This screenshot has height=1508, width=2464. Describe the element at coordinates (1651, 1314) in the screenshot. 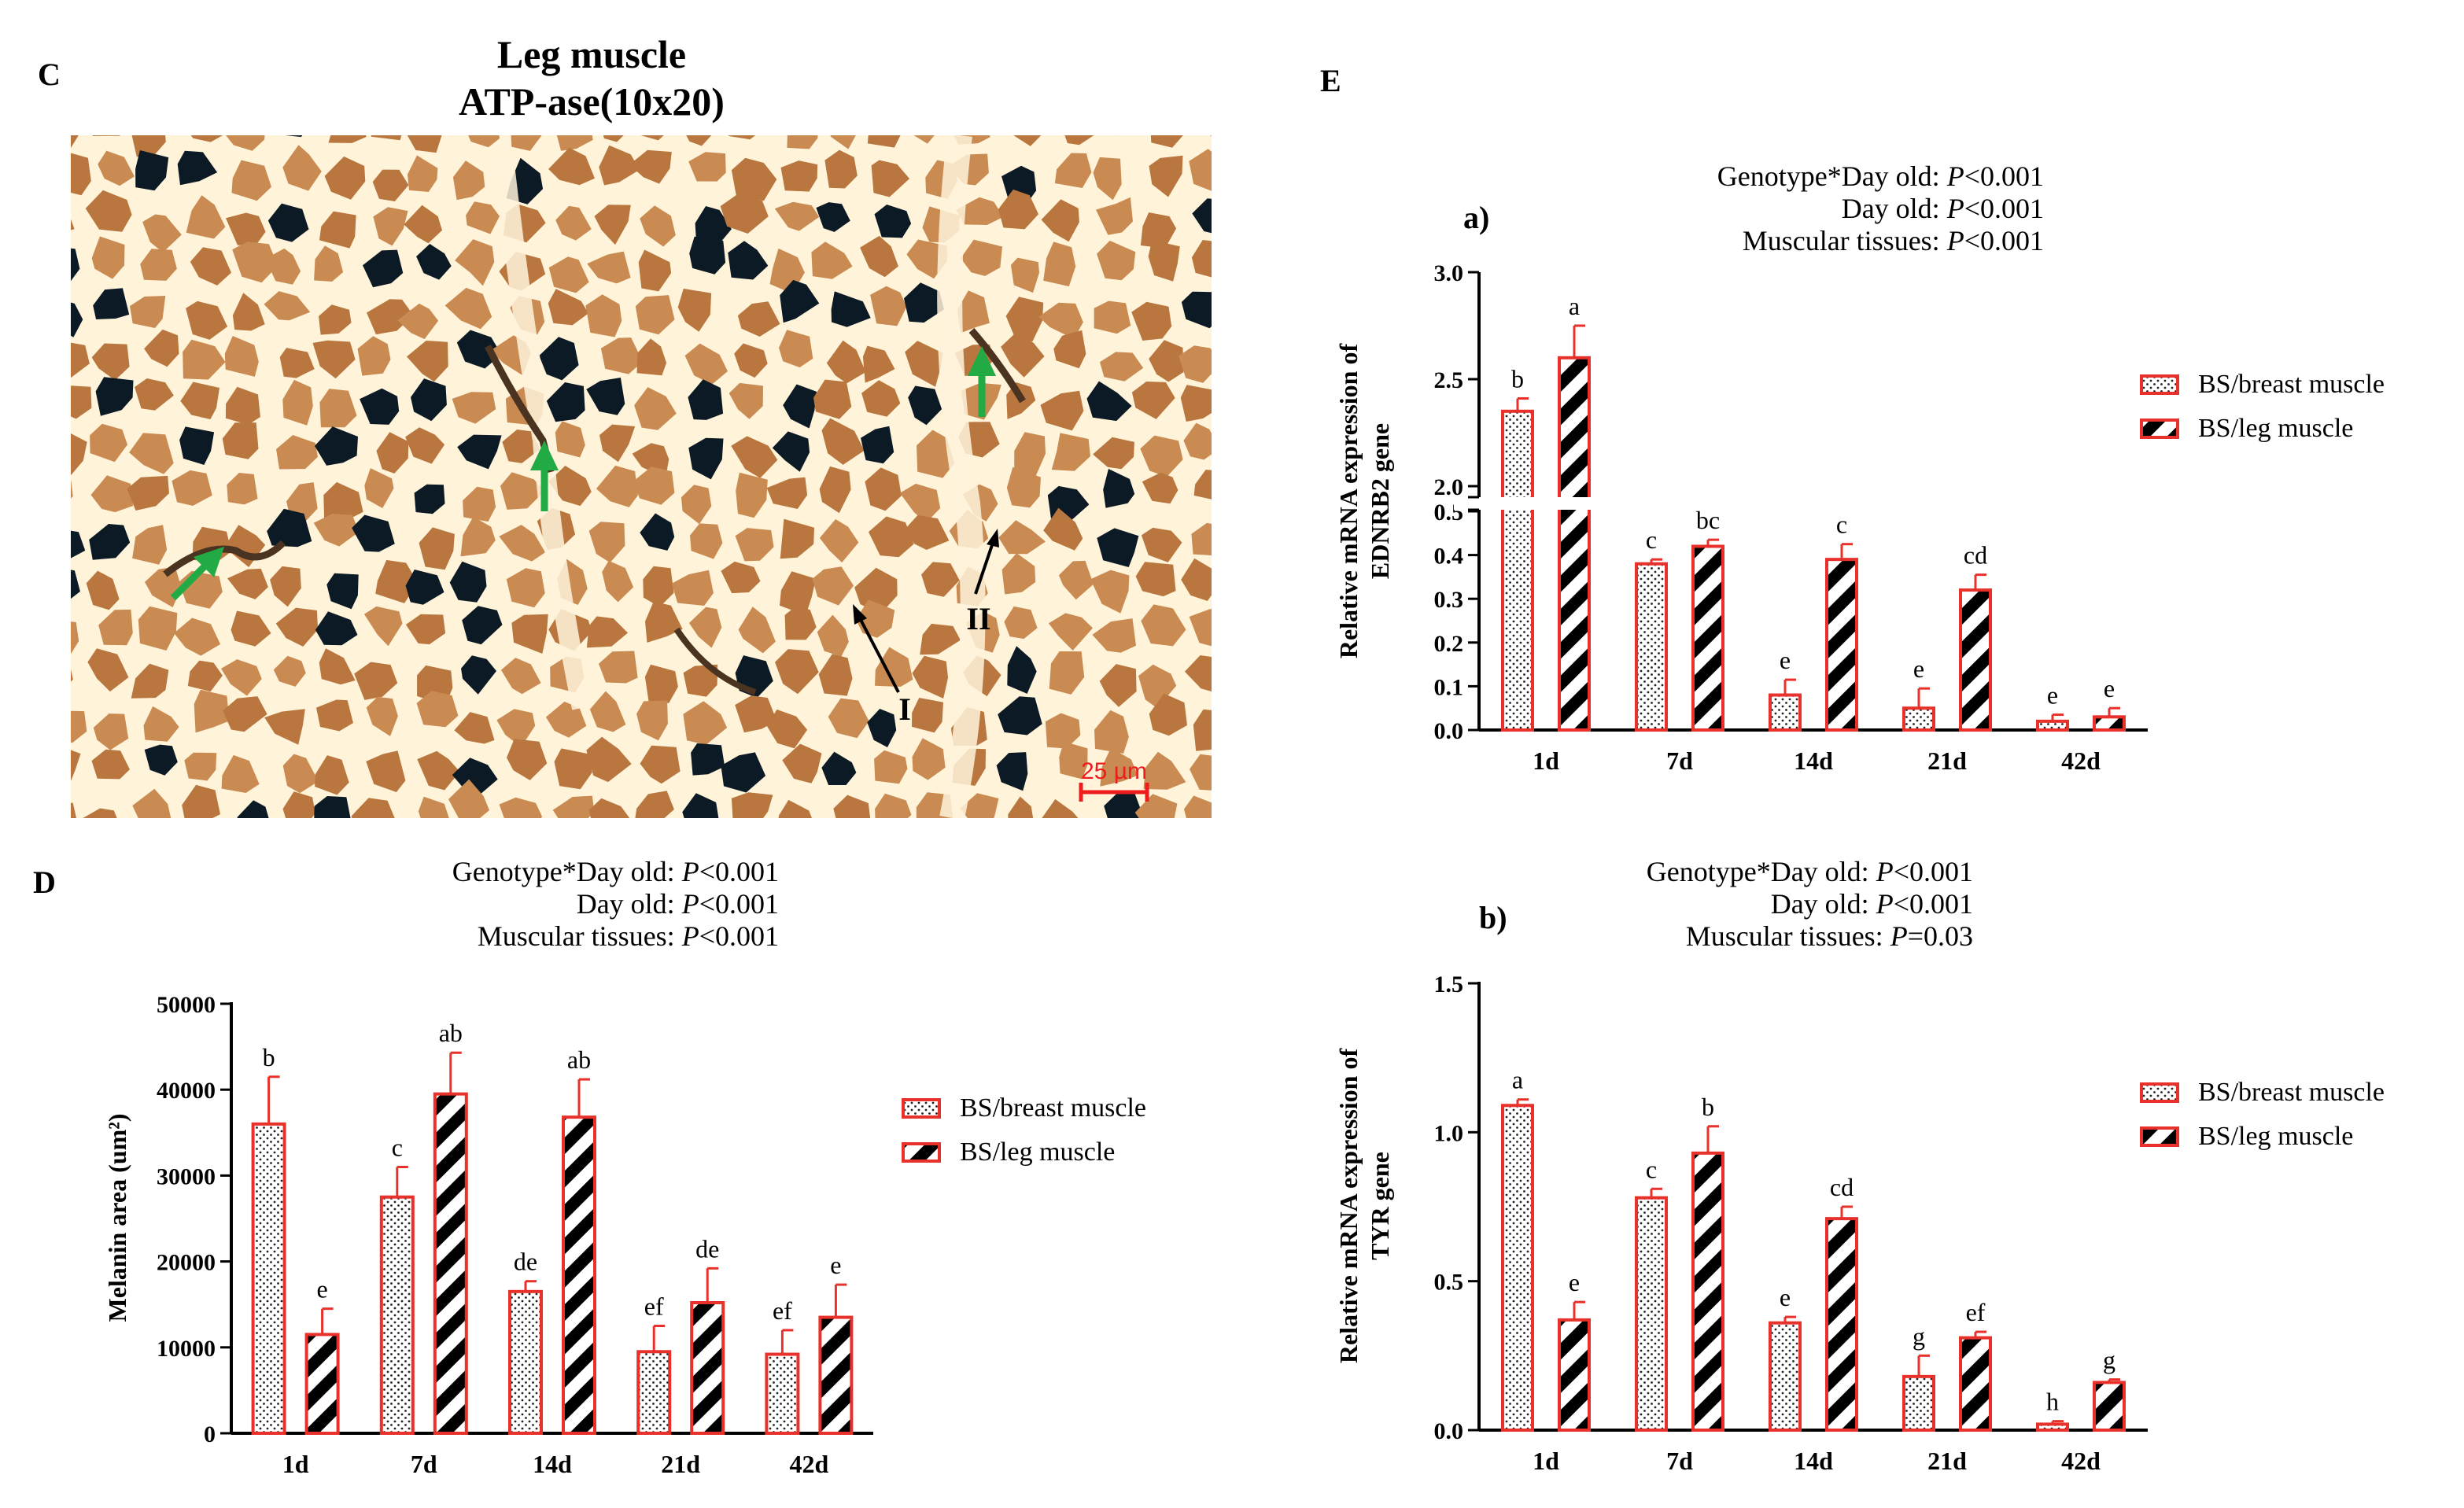

I see `bar-dots-7d` at that location.